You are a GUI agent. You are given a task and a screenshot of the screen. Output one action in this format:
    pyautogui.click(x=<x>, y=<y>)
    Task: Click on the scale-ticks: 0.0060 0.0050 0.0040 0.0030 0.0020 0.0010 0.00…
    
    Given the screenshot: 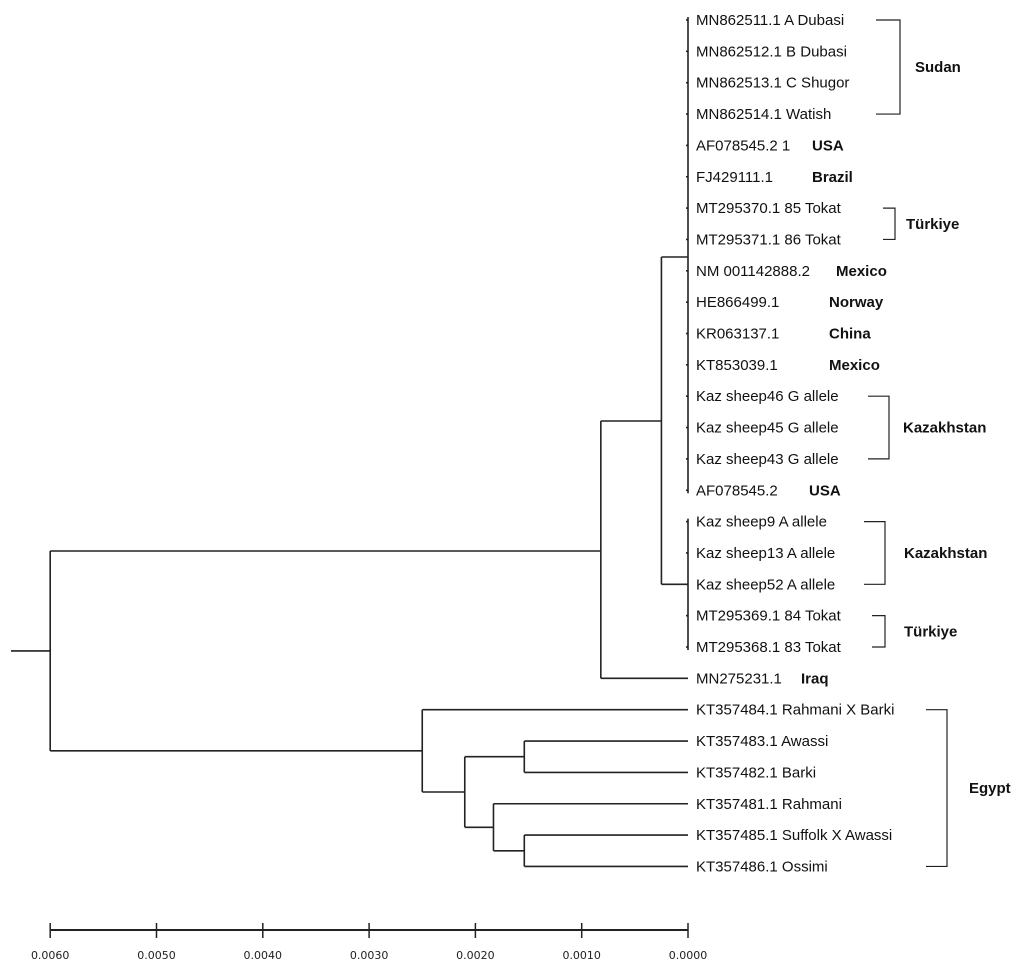 What is the action you would take?
    pyautogui.click(x=369, y=942)
    